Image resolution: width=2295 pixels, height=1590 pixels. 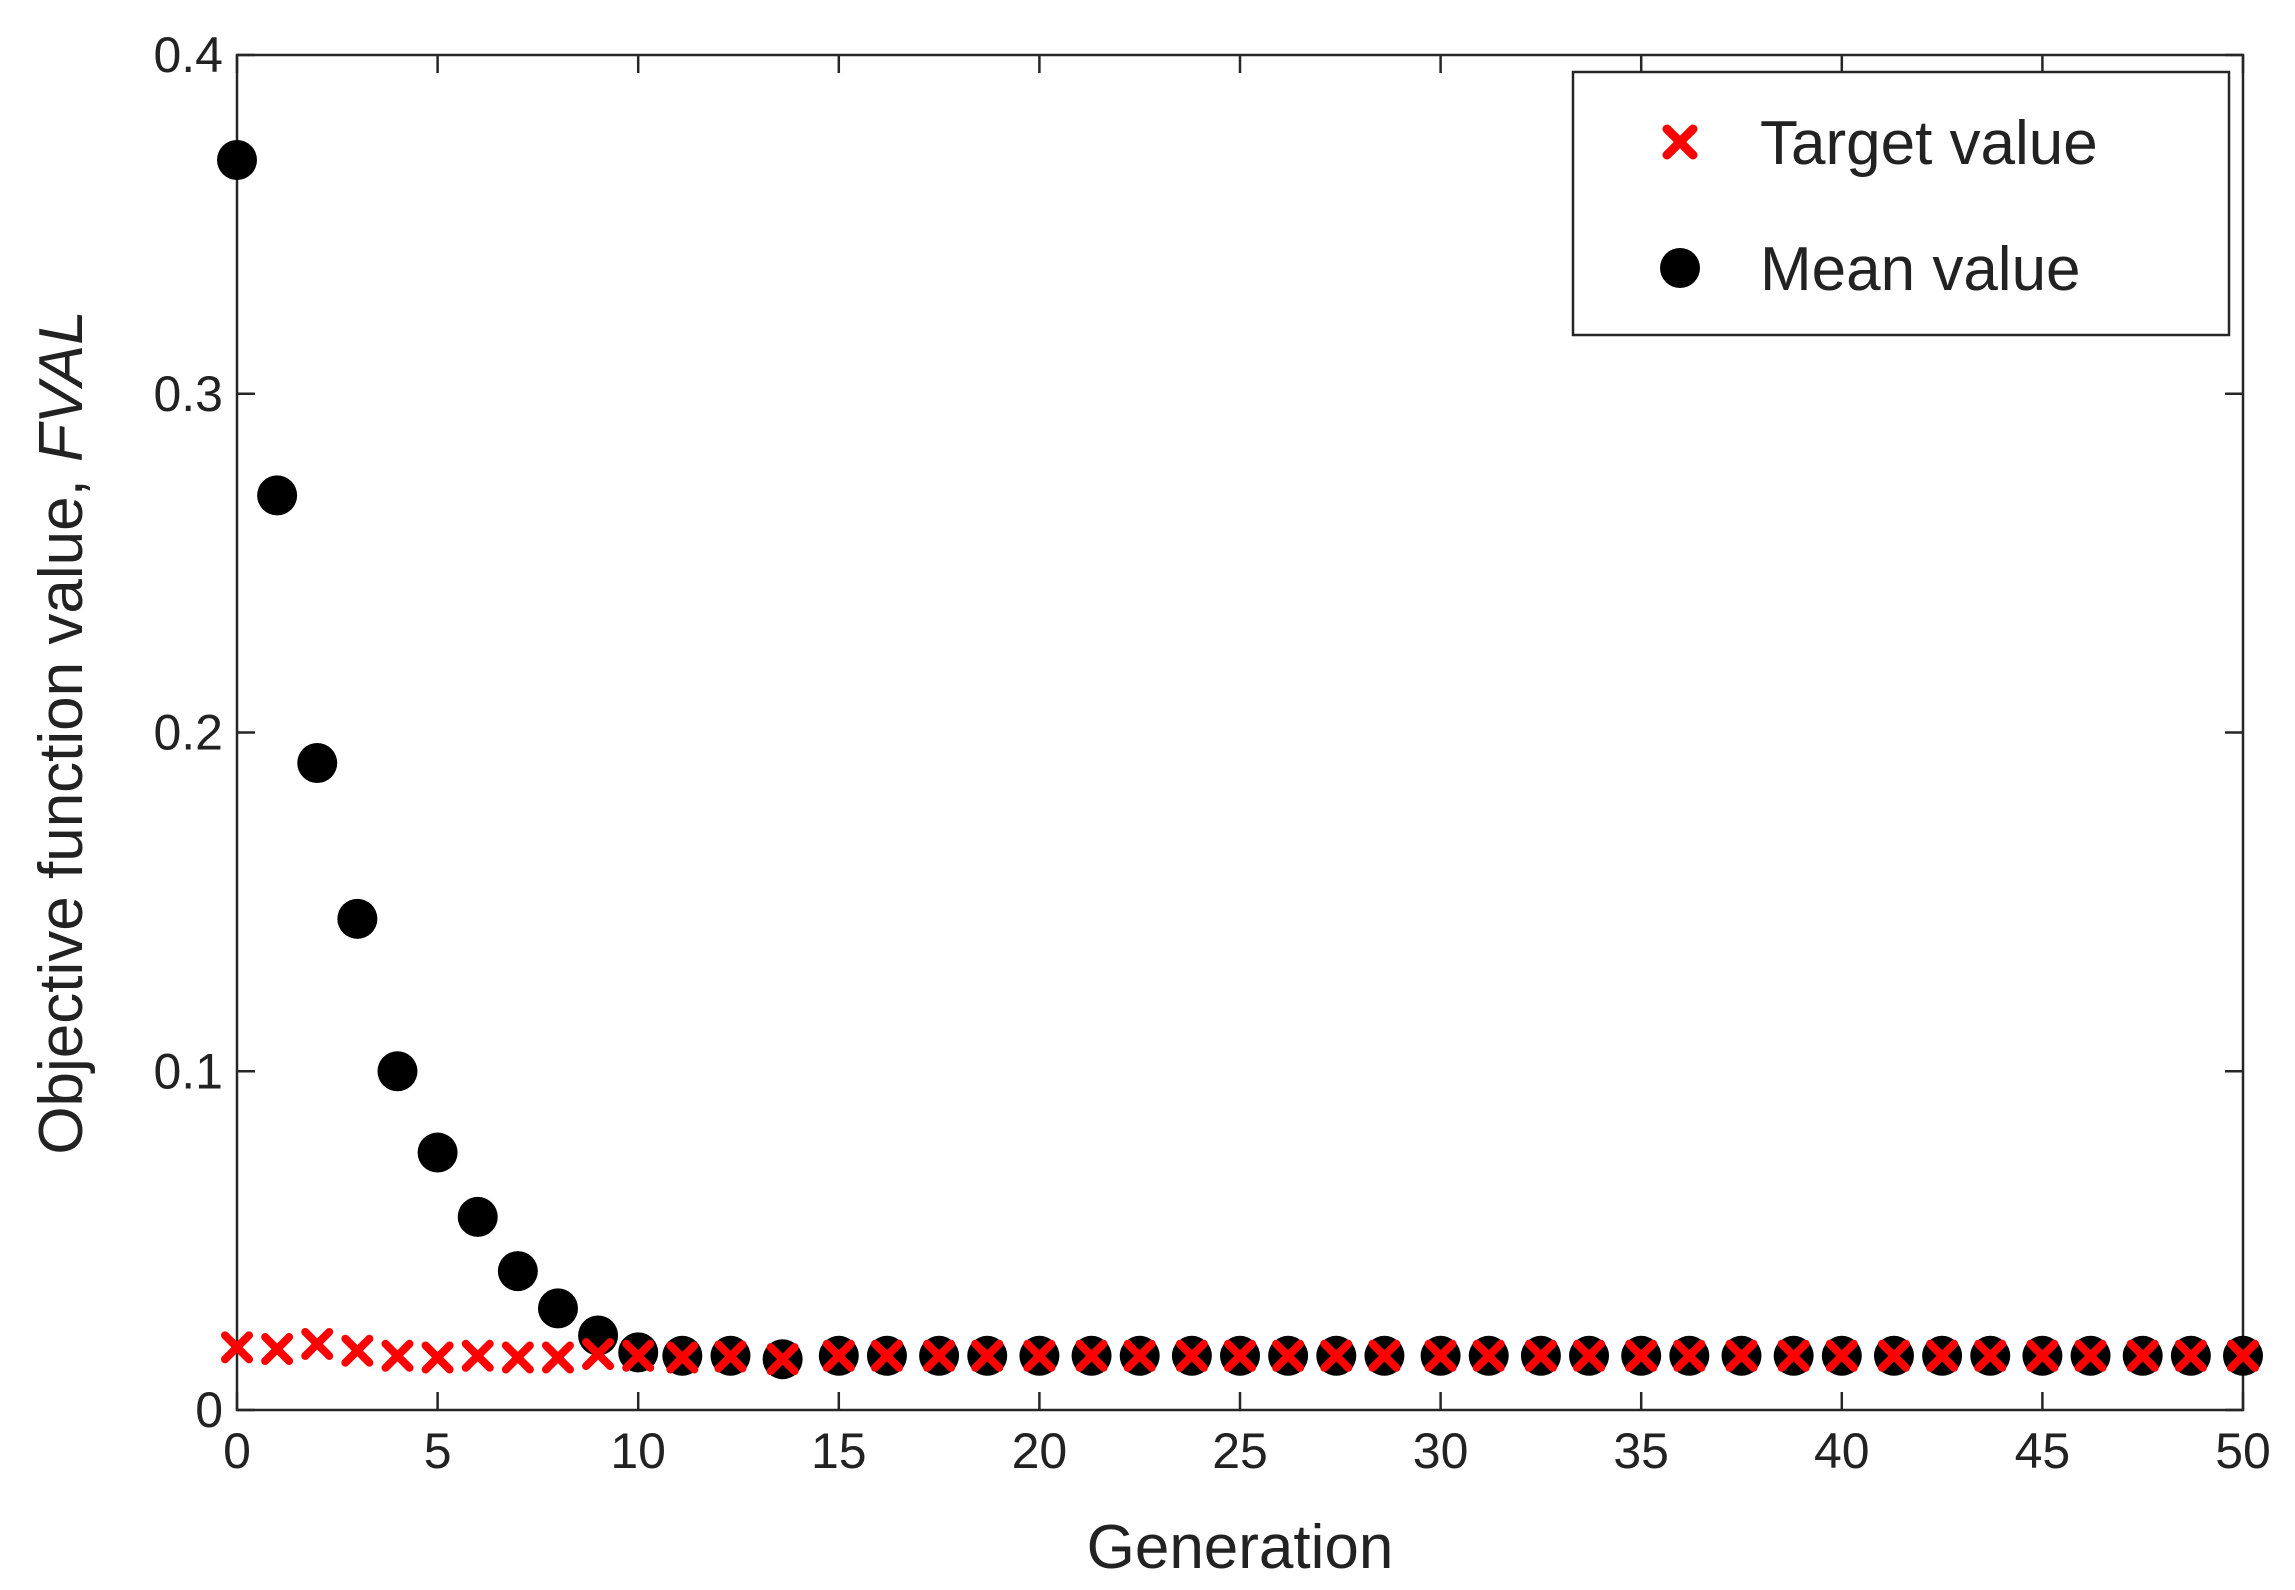 I want to click on x-tick-label: 20, so click(x=1040, y=1451).